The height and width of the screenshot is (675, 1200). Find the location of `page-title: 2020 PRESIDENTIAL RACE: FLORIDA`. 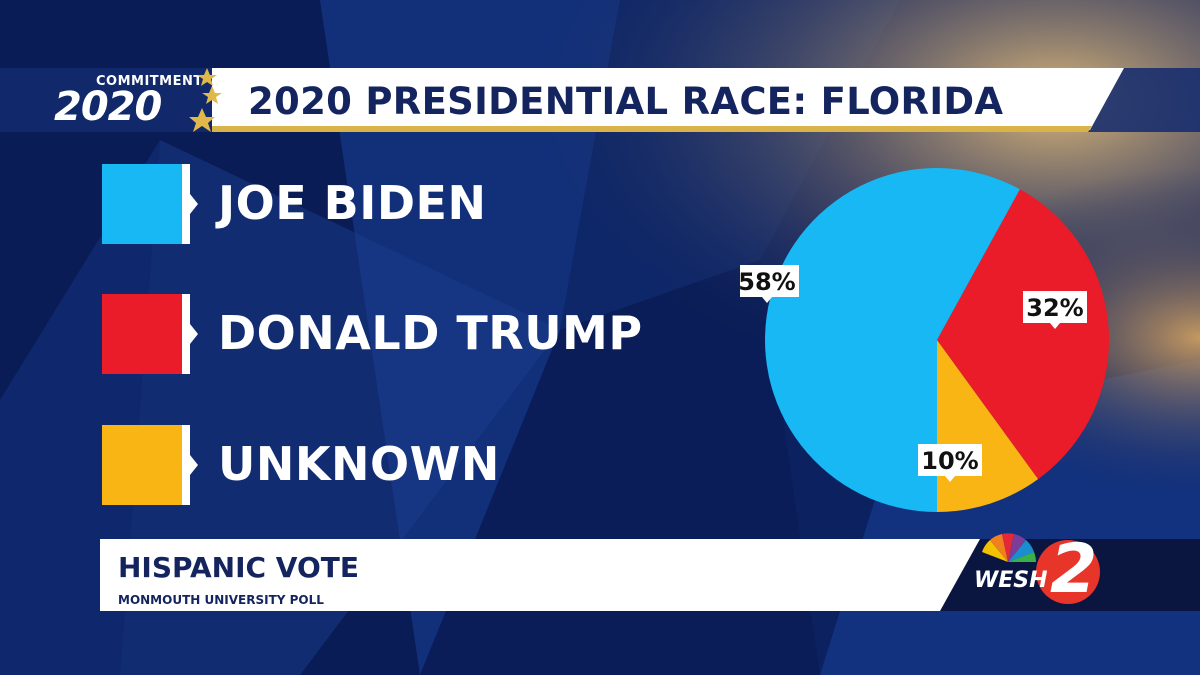

page-title: 2020 PRESIDENTIAL RACE: FLORIDA is located at coordinates (626, 101).